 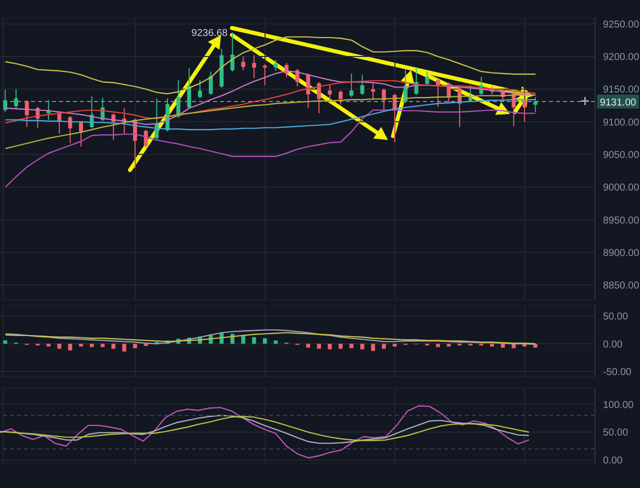 What do you see at coordinates (617, 372) in the screenshot?
I see `y-tick-label: -50.00` at bounding box center [617, 372].